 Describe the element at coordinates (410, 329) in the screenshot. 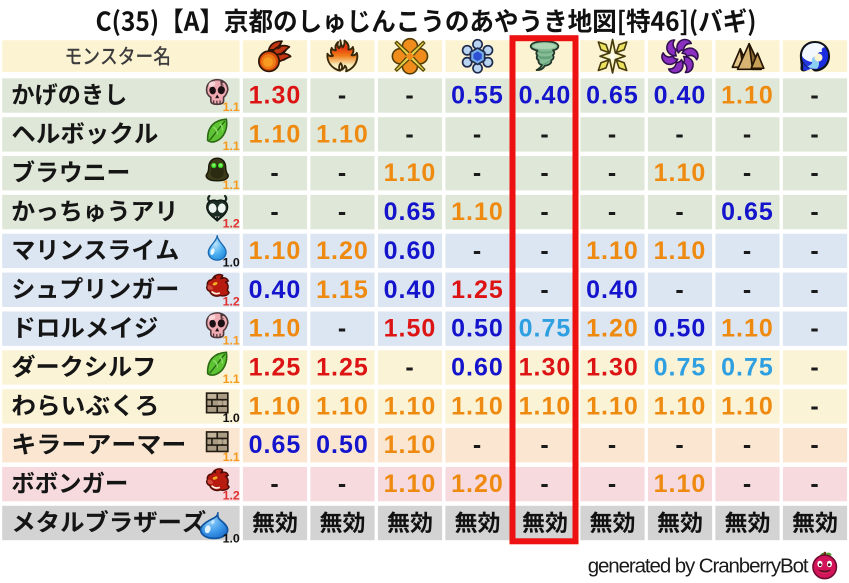

I see `svg-text: 1.50` at that location.